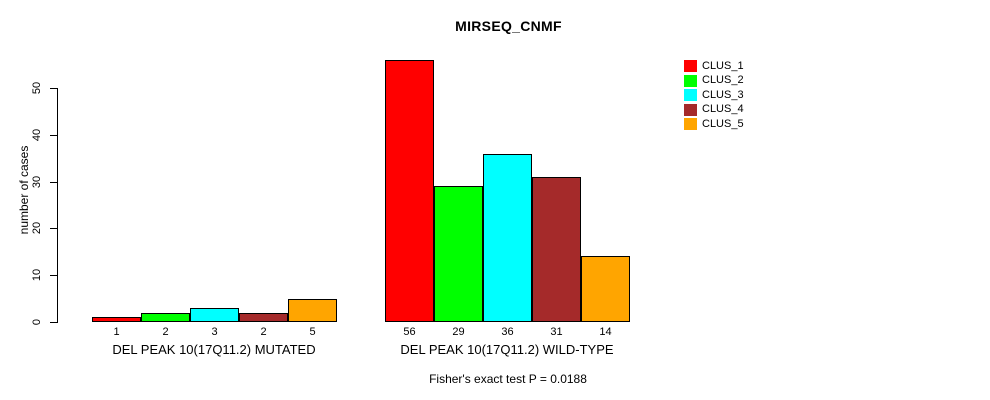  Describe the element at coordinates (723, 123) in the screenshot. I see `legend-label: CLUS_5` at that location.